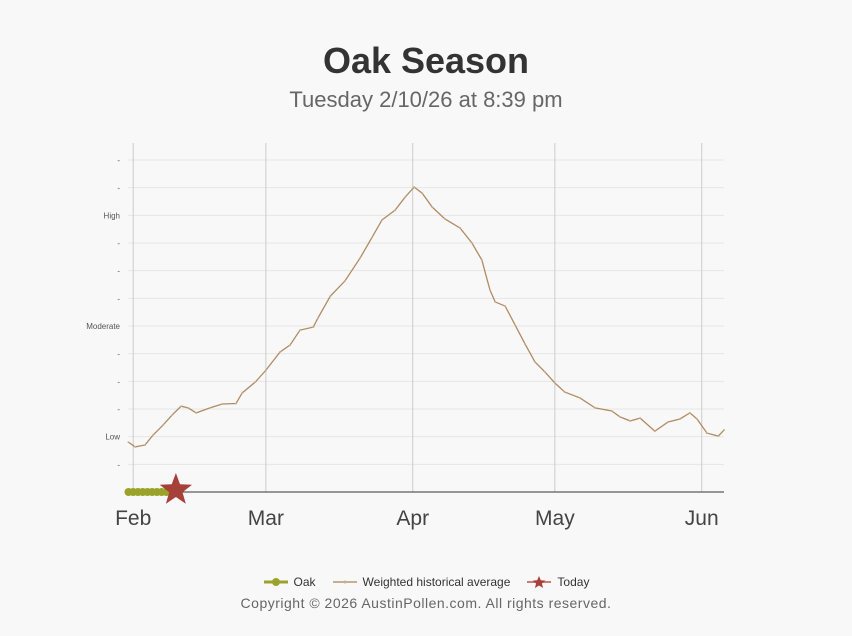 Image resolution: width=852 pixels, height=636 pixels. Describe the element at coordinates (304, 582) in the screenshot. I see `legend-label-oak: Oak` at that location.